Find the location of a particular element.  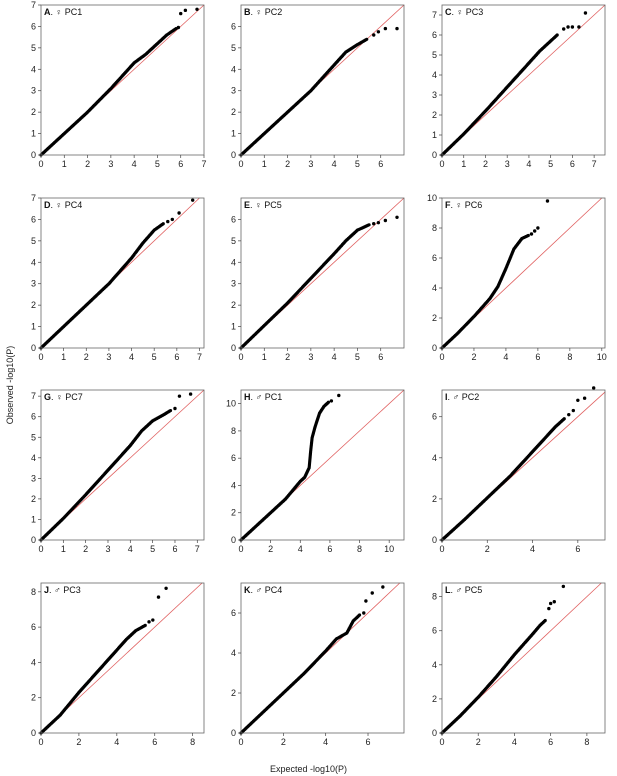

y-tick-label: 8 is located at coordinates (33, 592).